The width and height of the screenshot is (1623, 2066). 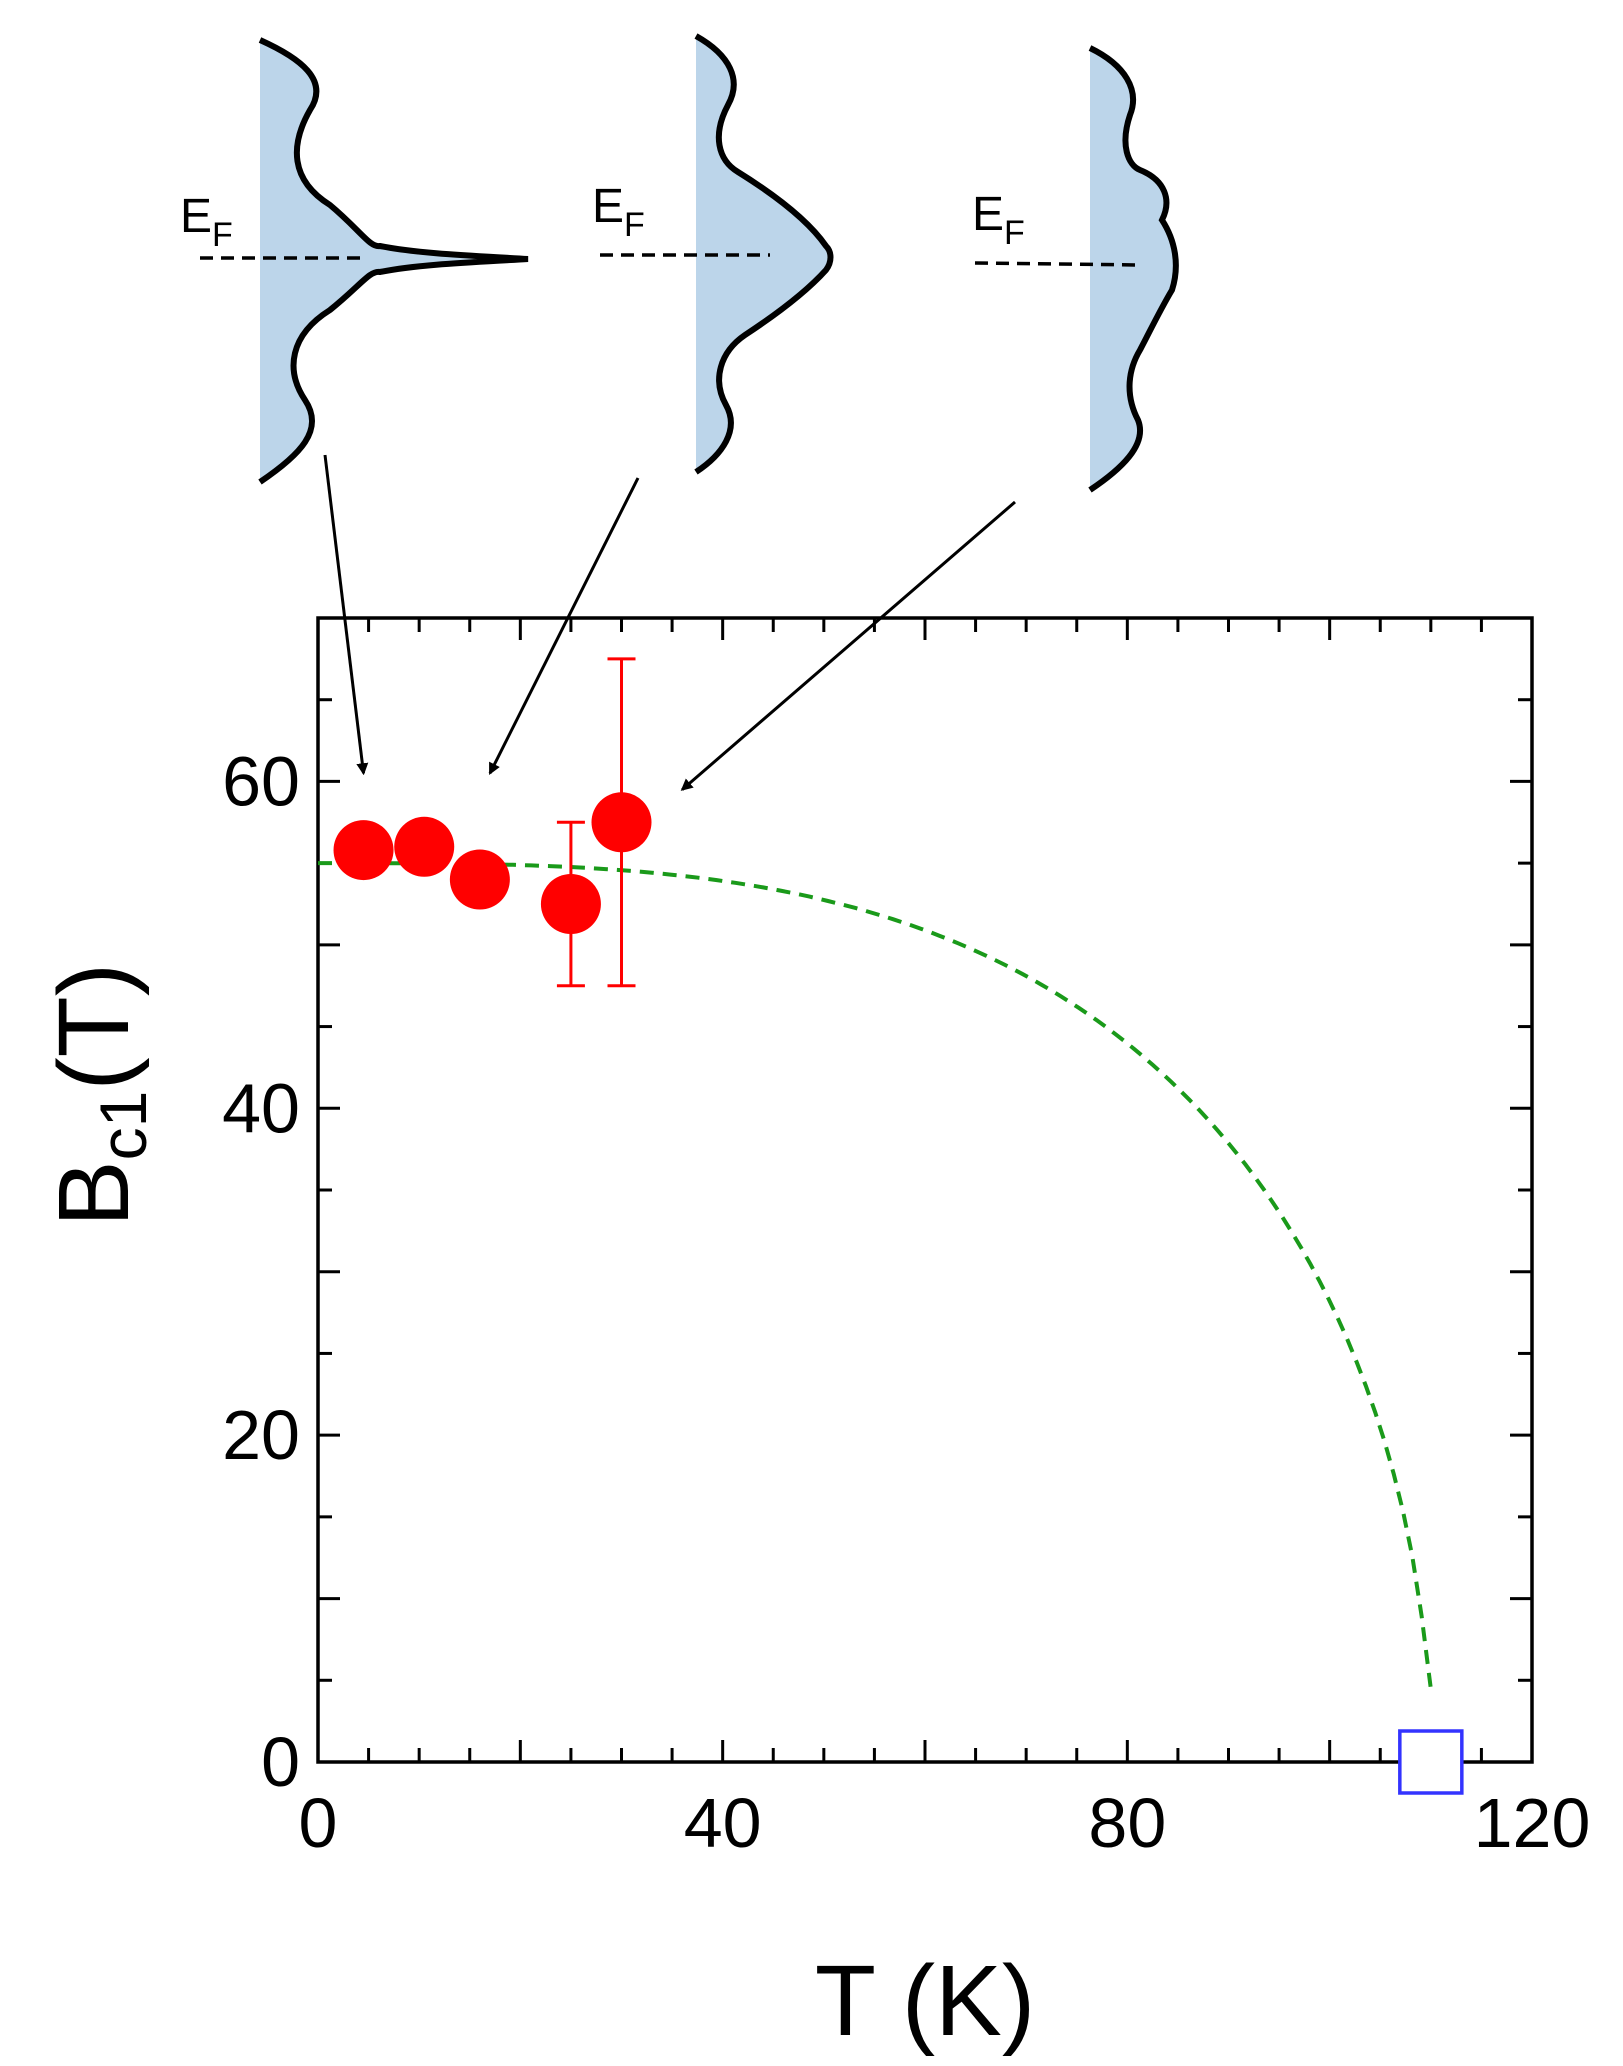 I want to click on inset-2-dos-shape, so click(x=763, y=254).